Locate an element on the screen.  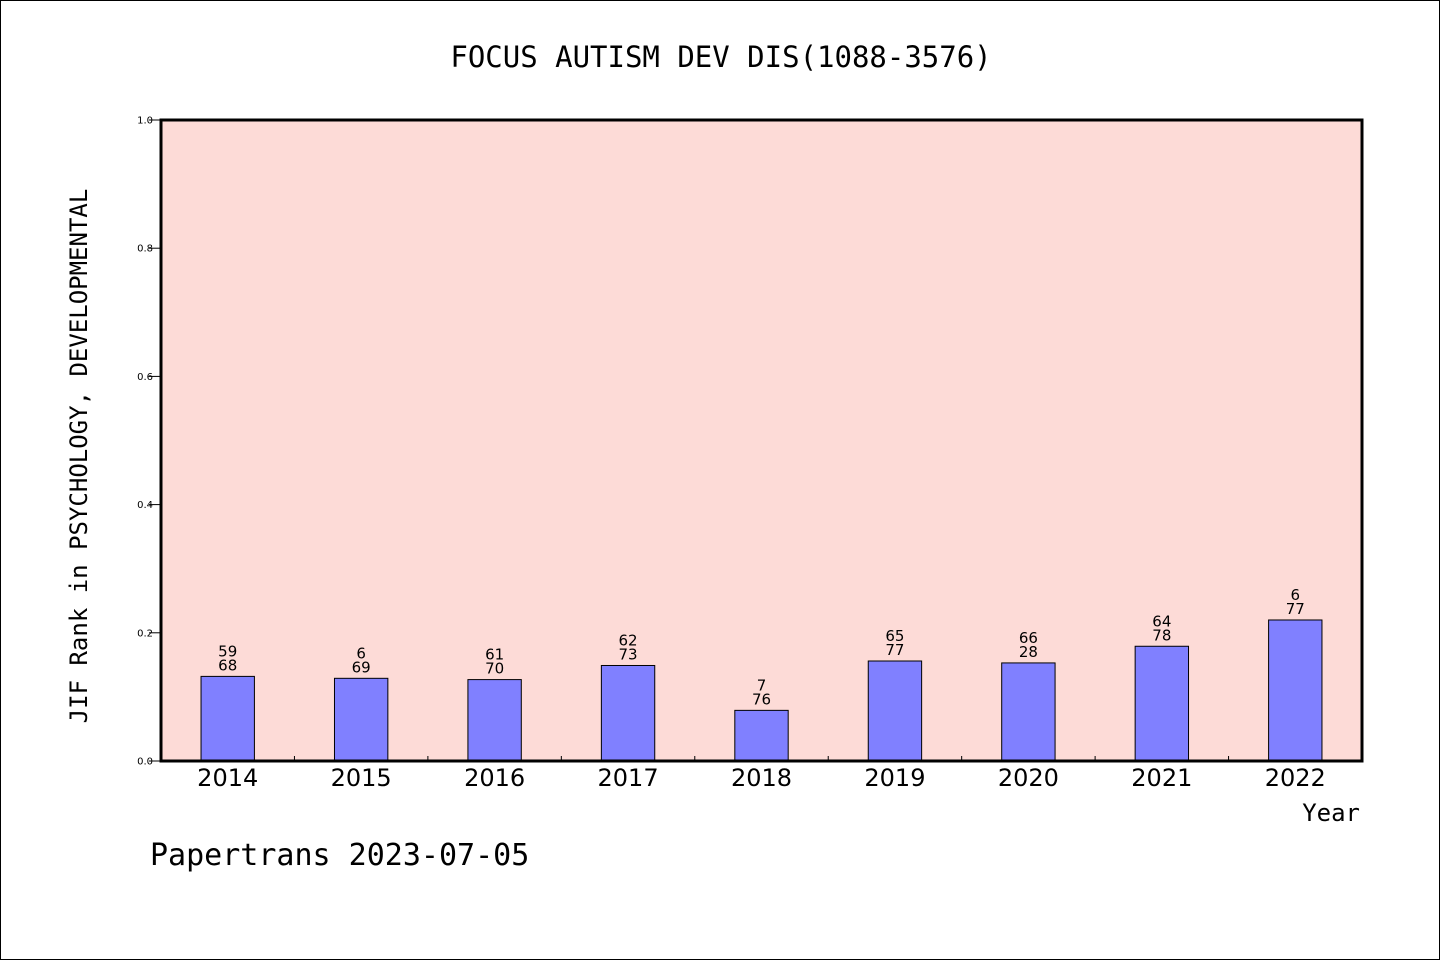
x-tick-label: 2018 is located at coordinates (761, 778).